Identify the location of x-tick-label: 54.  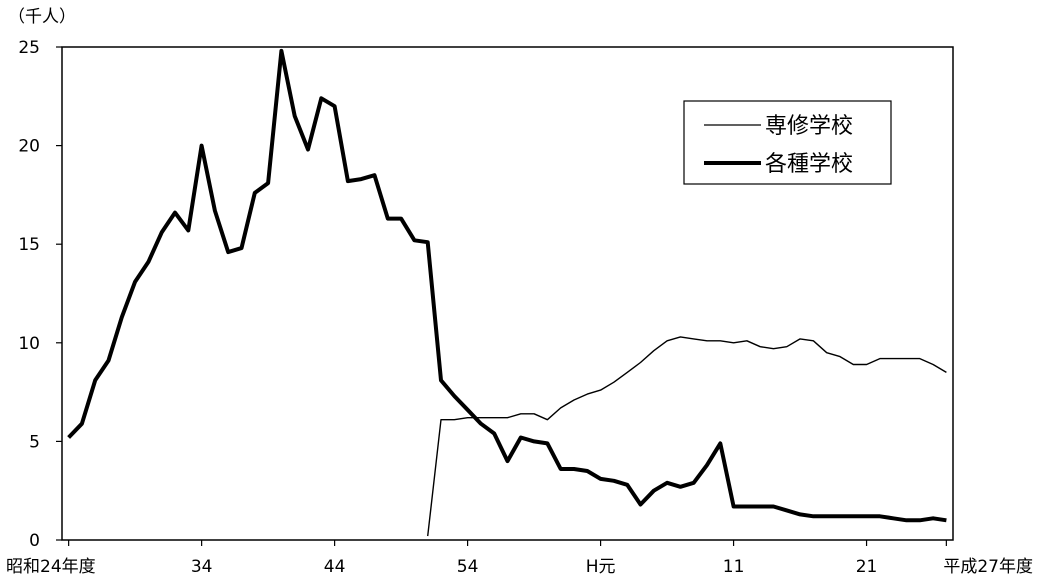
(468, 567).